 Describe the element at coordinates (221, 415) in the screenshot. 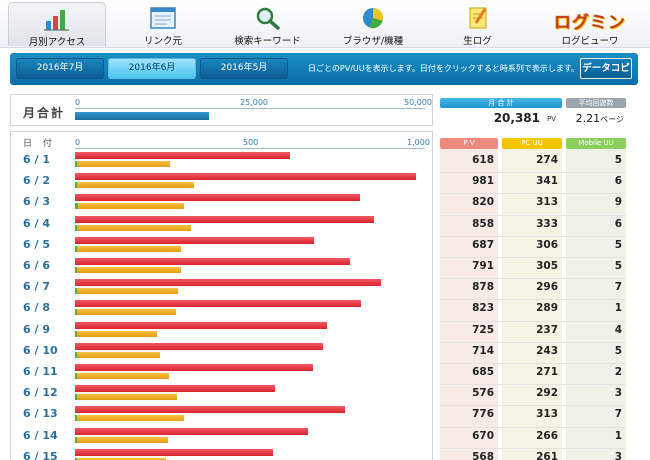

I see `daily-row: 6 / 13` at that location.